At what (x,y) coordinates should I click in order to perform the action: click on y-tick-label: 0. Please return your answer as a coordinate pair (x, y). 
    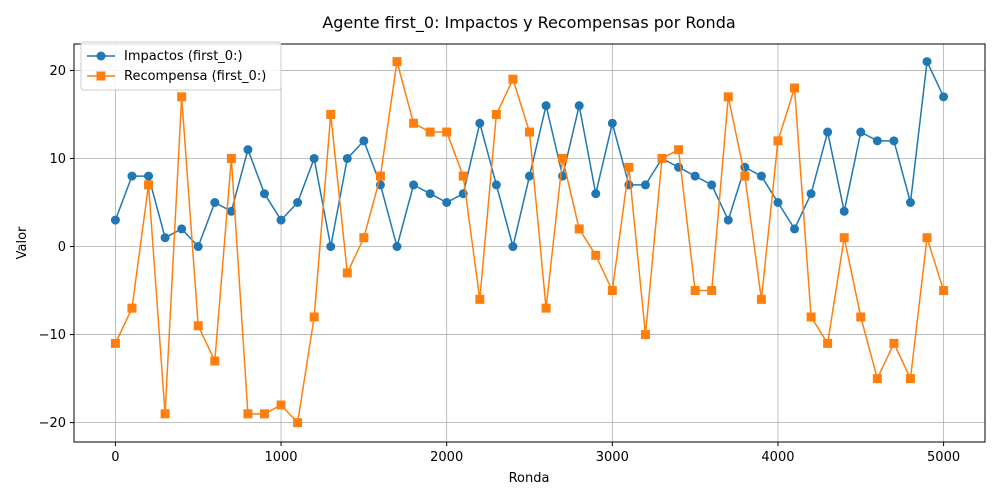
    Looking at the image, I should click on (62, 247).